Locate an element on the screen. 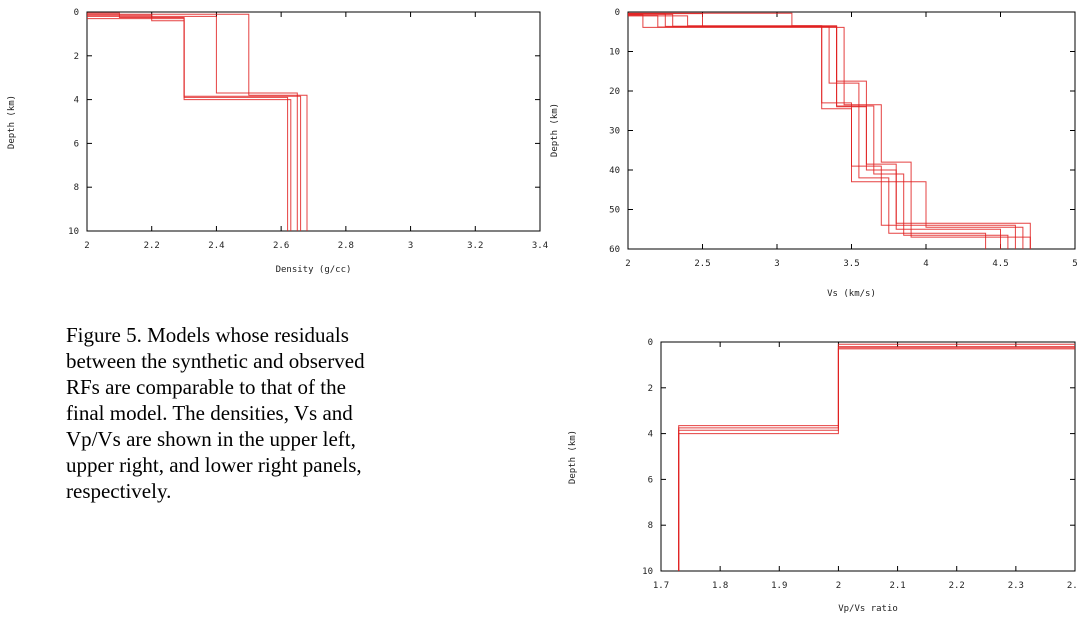 The width and height of the screenshot is (1078, 618). x-tick-label: 1.8 is located at coordinates (720, 586).